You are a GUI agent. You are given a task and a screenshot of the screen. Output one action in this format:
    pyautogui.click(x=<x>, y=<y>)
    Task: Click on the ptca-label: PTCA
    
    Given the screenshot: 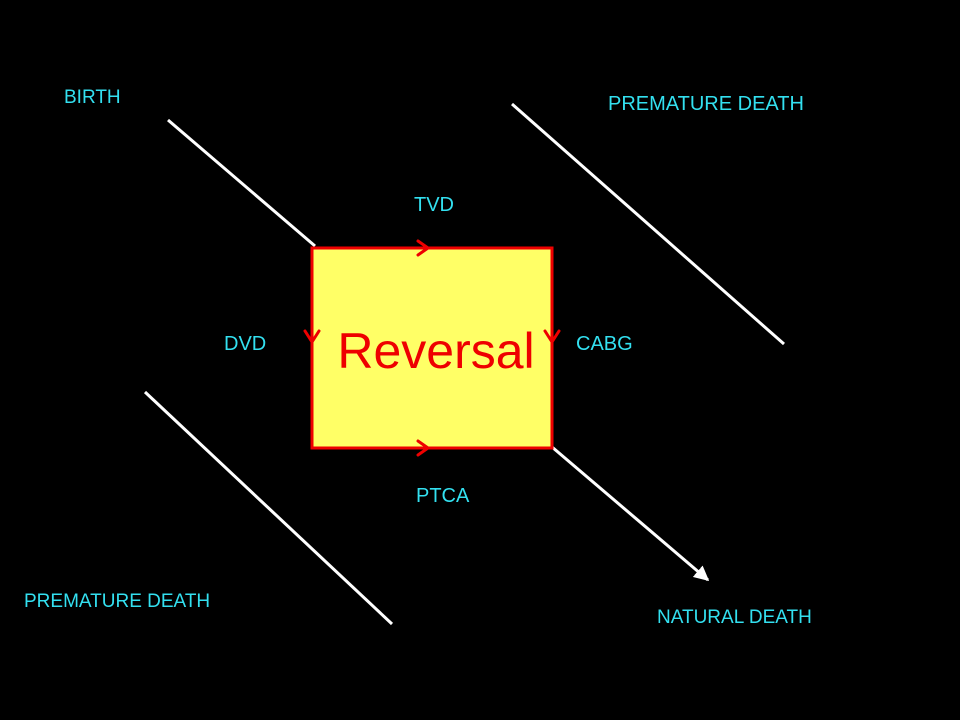 What is the action you would take?
    pyautogui.click(x=443, y=496)
    